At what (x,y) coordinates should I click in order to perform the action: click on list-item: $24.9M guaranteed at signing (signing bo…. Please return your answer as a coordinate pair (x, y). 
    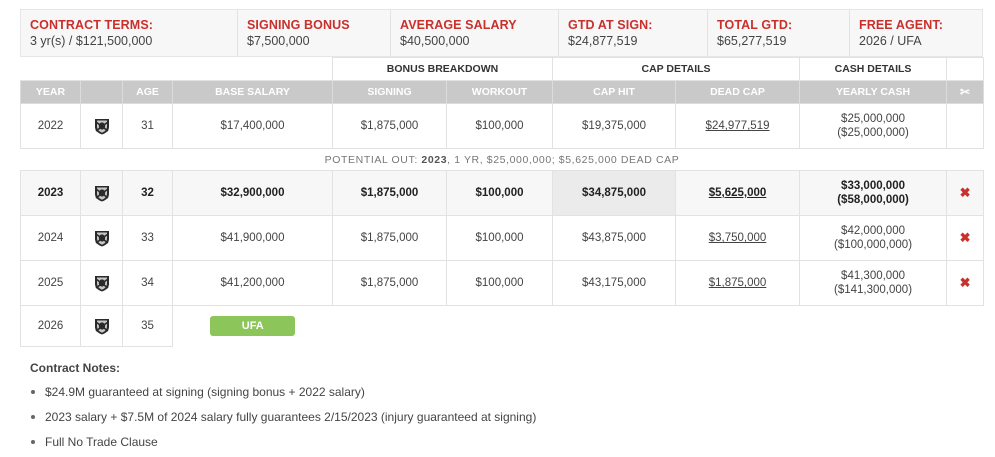
    Looking at the image, I should click on (480, 397).